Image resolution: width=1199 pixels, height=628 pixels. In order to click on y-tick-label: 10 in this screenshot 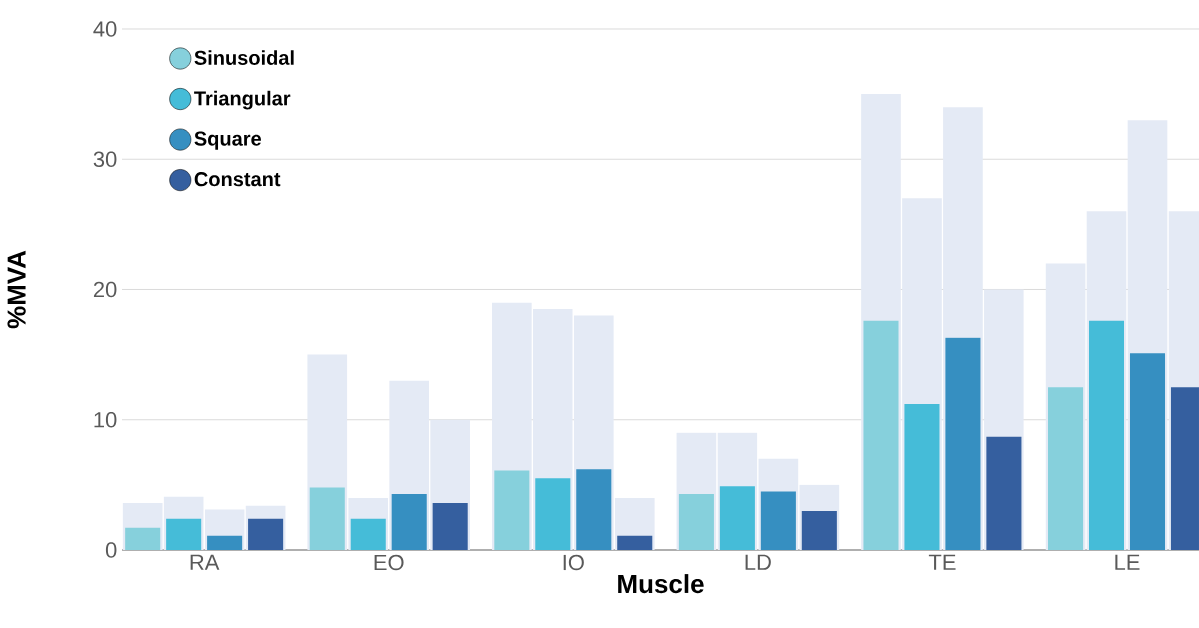, I will do `click(105, 419)`.